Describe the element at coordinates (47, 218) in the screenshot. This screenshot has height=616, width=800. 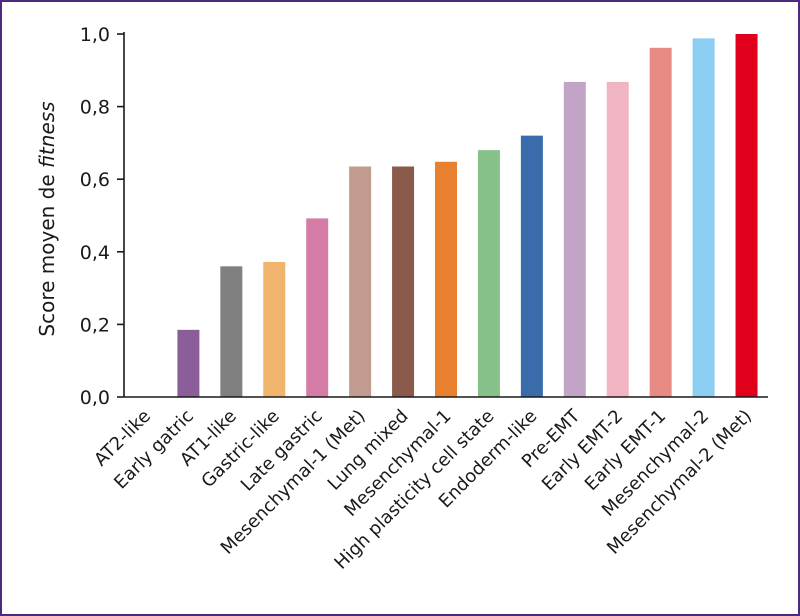
I see `y-axis-title: Score moyen de fitness` at that location.